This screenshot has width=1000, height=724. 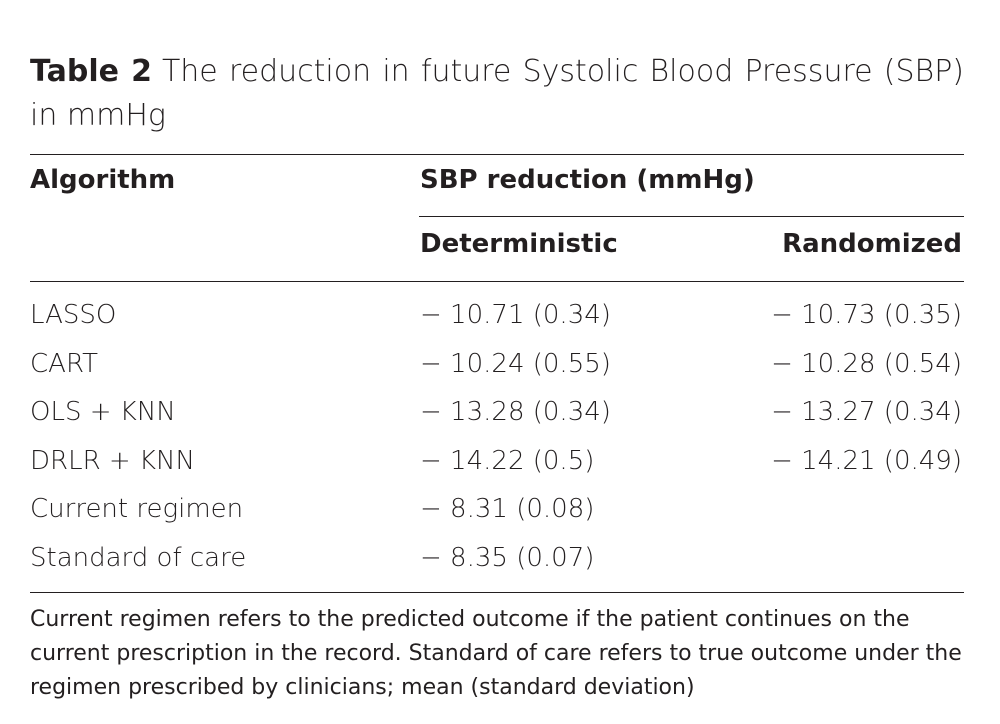 What do you see at coordinates (91, 71) in the screenshot?
I see `caption-label: Table 2` at bounding box center [91, 71].